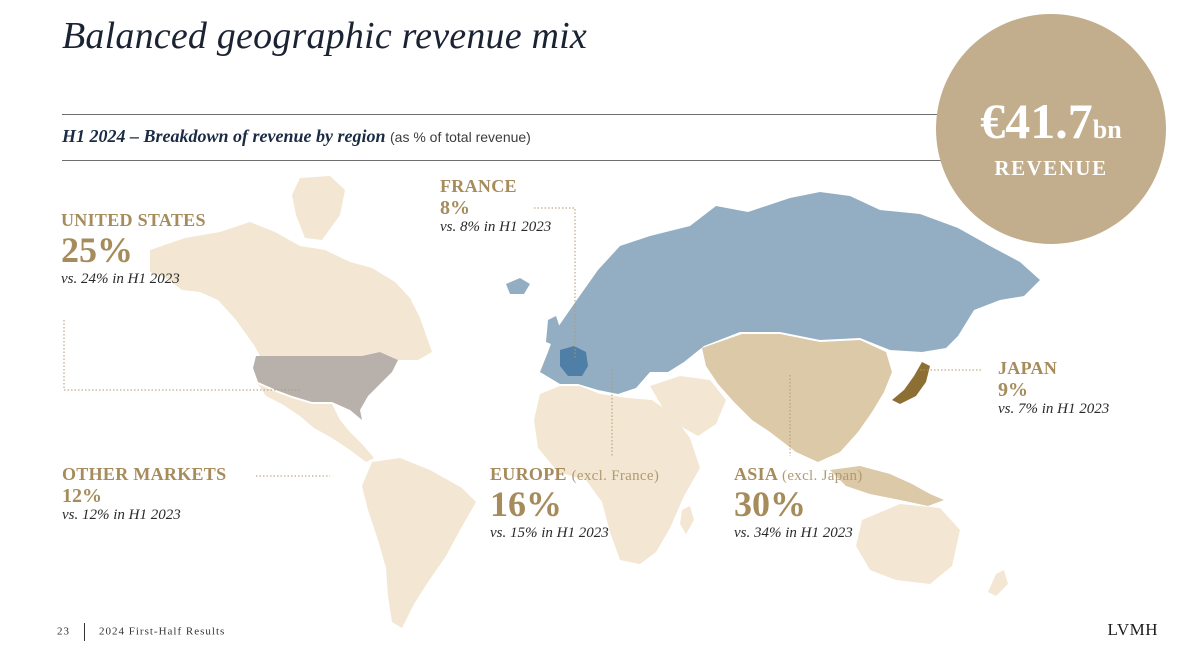 Image resolution: width=1186 pixels, height=650 pixels. What do you see at coordinates (528, 474) in the screenshot?
I see `region-name: EUROPE` at bounding box center [528, 474].